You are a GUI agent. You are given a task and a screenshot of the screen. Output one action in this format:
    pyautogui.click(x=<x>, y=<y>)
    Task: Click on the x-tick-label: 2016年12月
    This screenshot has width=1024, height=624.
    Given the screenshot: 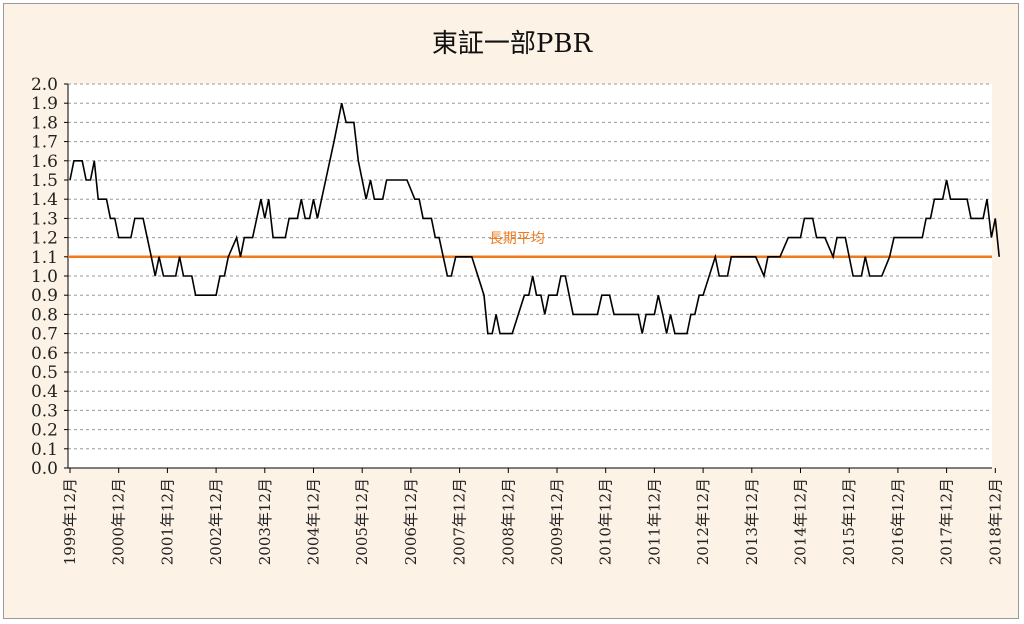 What is the action you would take?
    pyautogui.click(x=898, y=521)
    